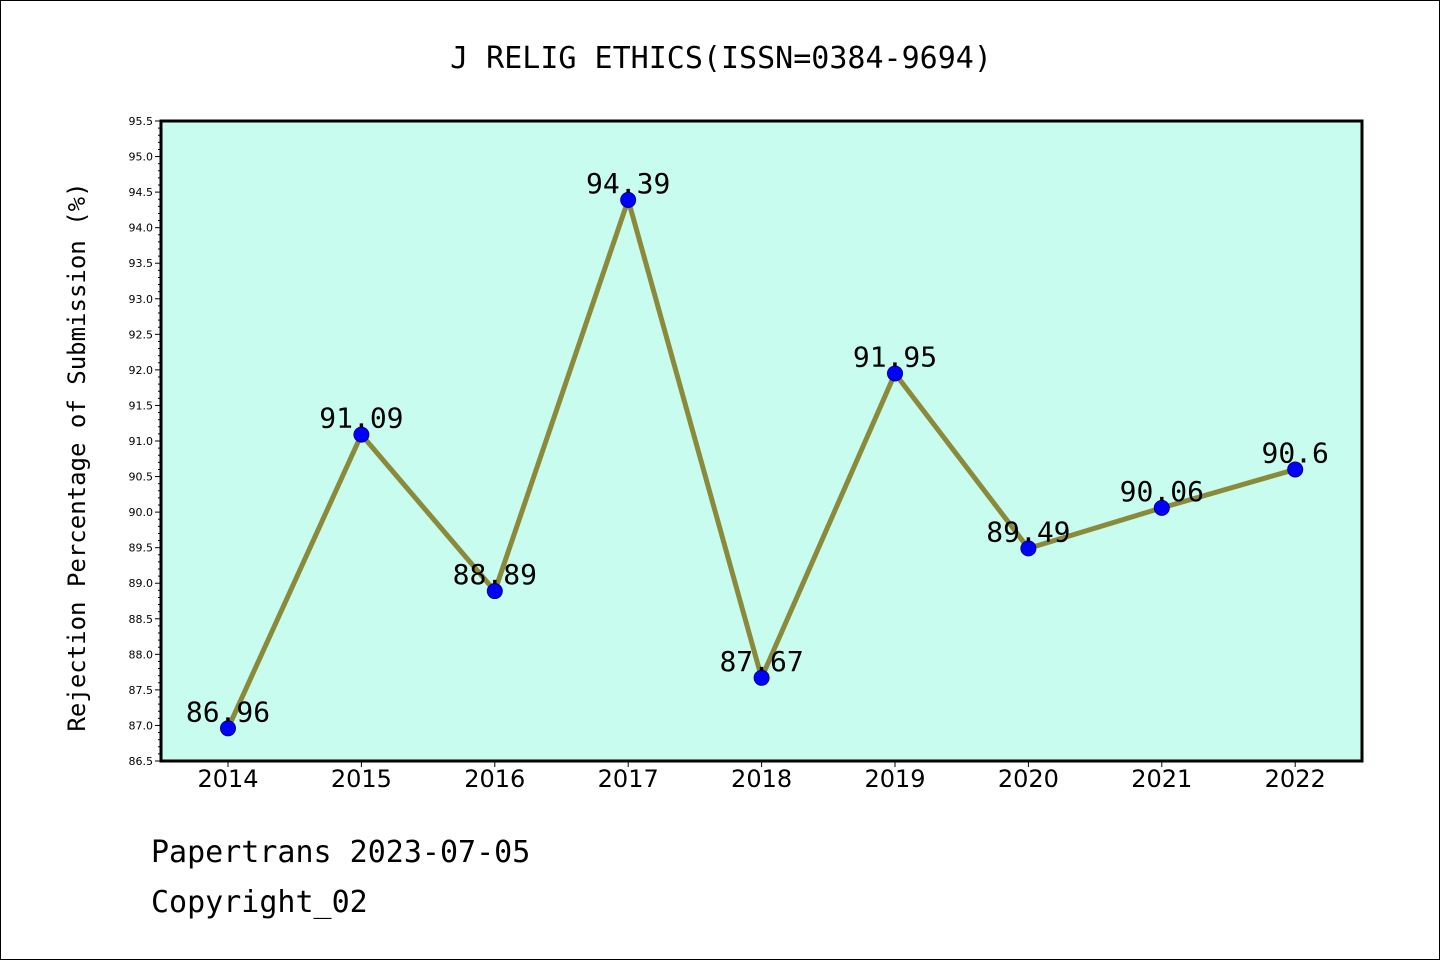  I want to click on data-label: 90.6, so click(1294, 452).